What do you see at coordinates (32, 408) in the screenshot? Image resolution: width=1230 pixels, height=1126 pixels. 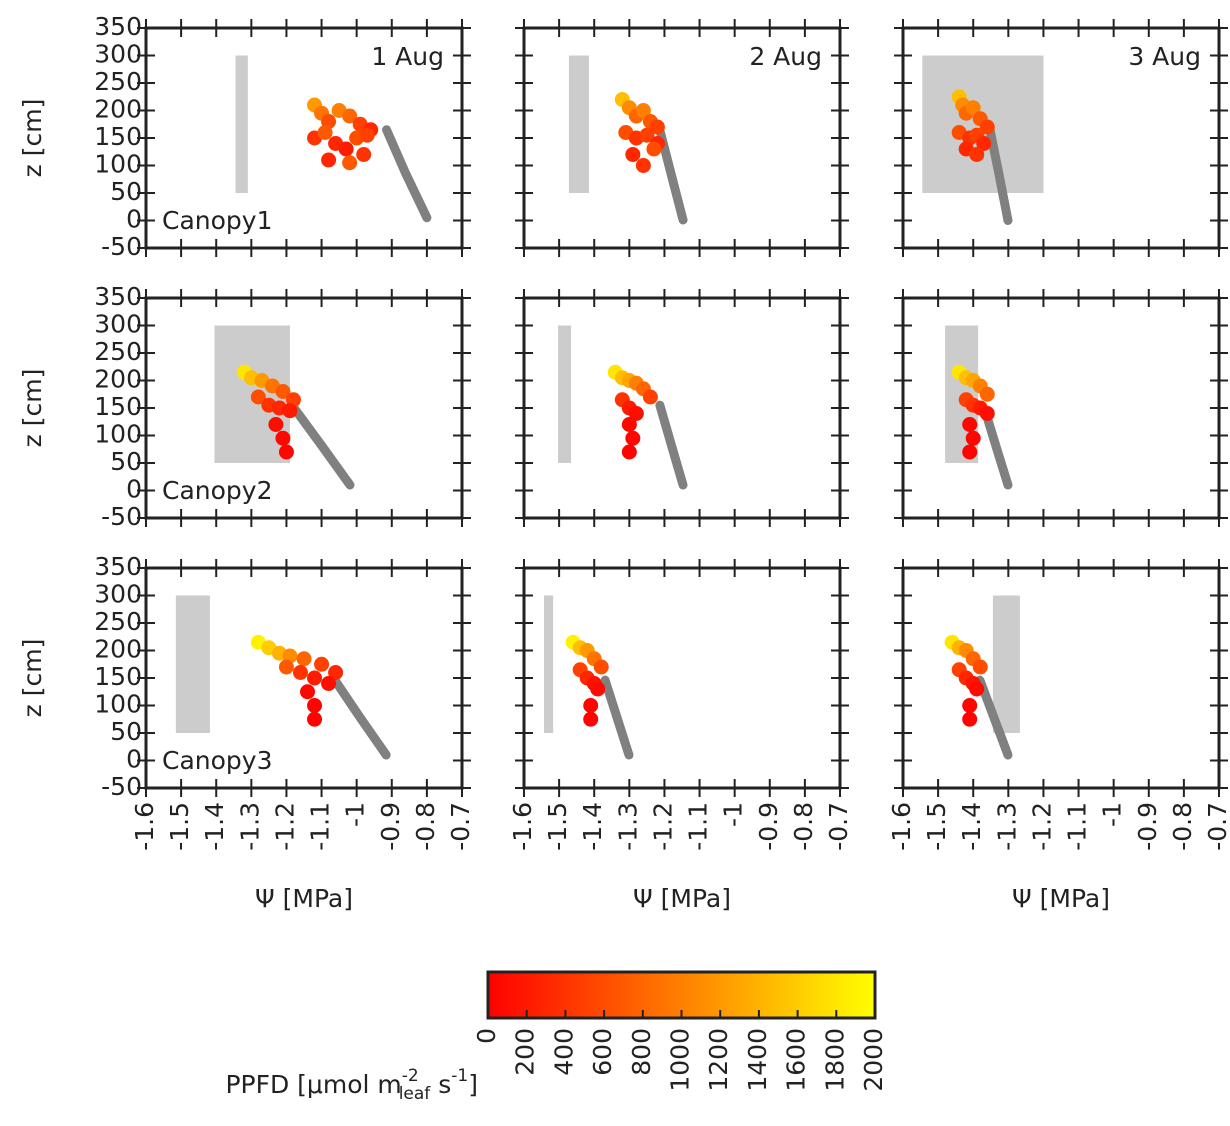 I see `y-axis-label: z [cm]` at bounding box center [32, 408].